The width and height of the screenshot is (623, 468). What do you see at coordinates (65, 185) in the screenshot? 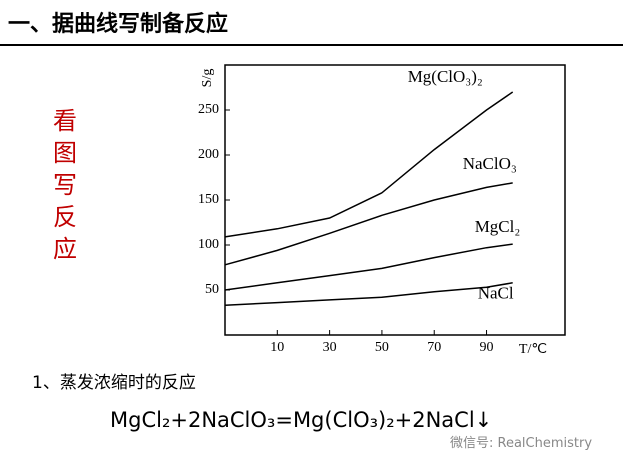
I see `side-text: 看图写反应` at bounding box center [65, 185].